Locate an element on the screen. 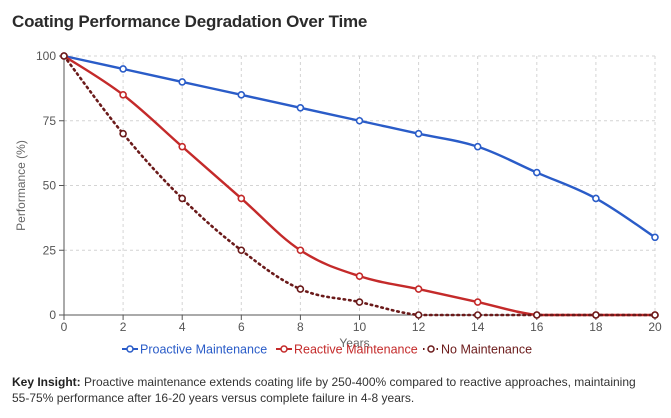 The height and width of the screenshot is (418, 671). x-tick-label: 8 is located at coordinates (300, 327).